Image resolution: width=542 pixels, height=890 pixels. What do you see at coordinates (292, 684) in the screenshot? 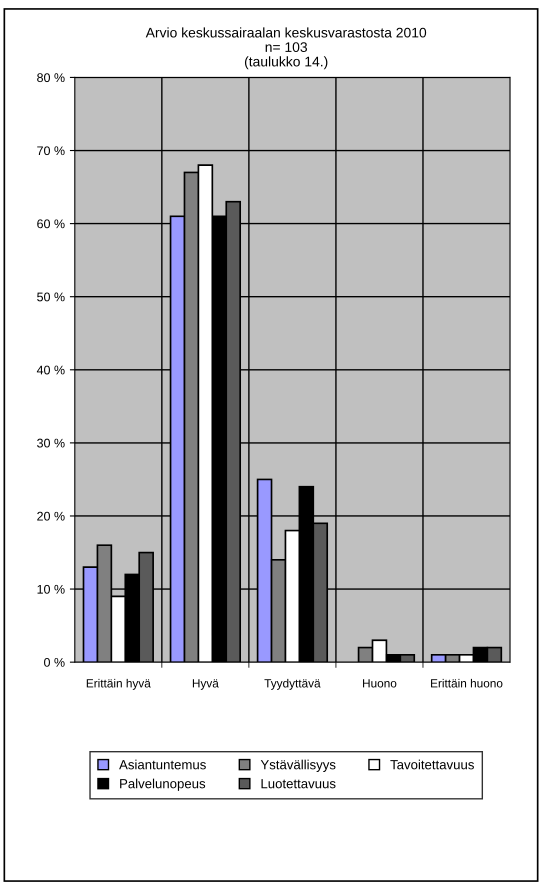
I see `x-tick-label: Tyydyttävä` at bounding box center [292, 684].